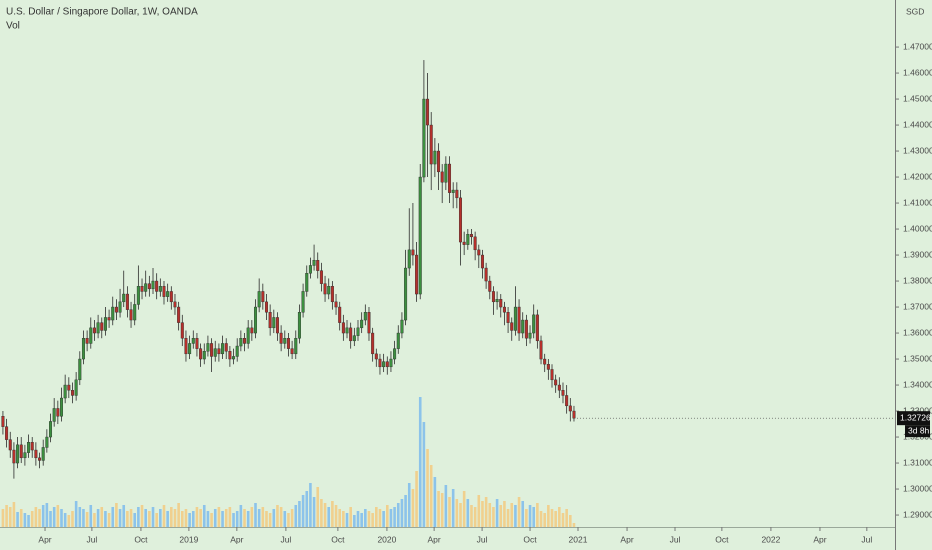 Image resolution: width=932 pixels, height=550 pixels. Describe the element at coordinates (915, 417) in the screenshot. I see `last-price-label: 1.32726` at that location.